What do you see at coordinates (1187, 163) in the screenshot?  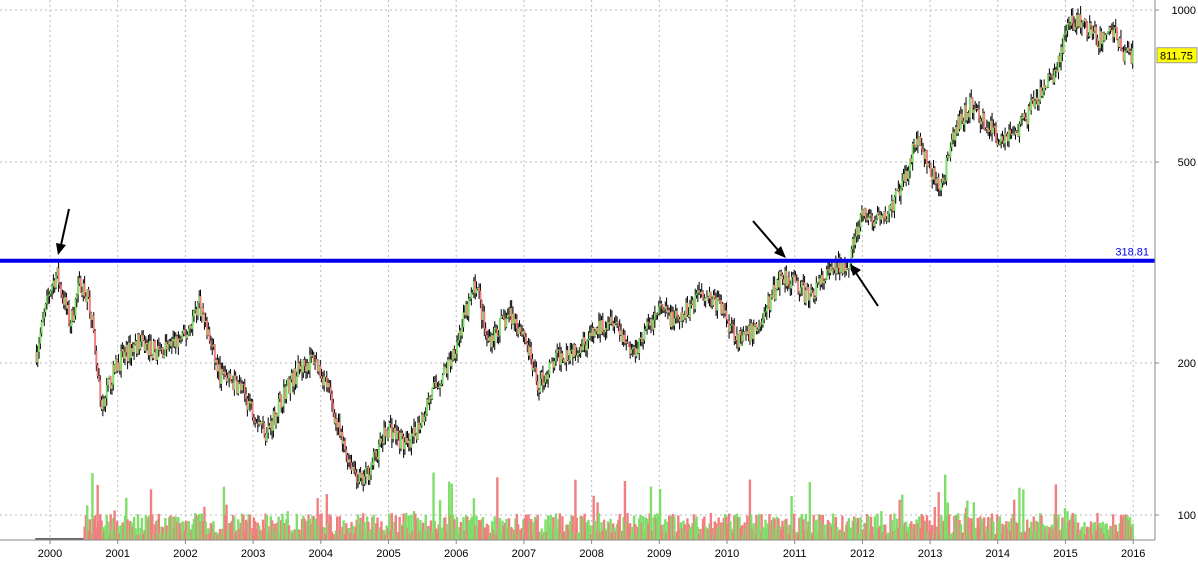 I see `y-tick-label: 500` at bounding box center [1187, 163].